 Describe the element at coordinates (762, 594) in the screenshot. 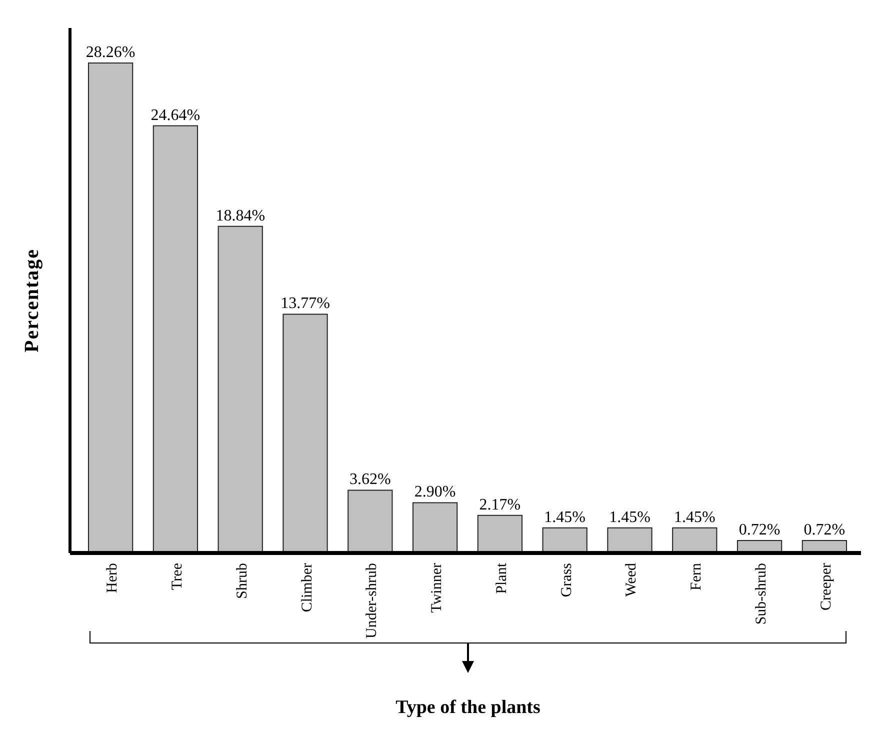

I see `x-tick-label: Sub-shrub` at that location.